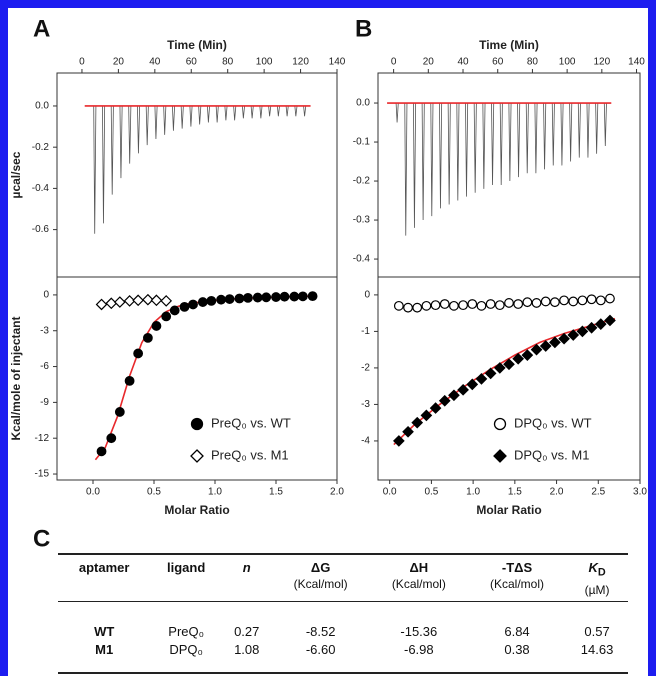 The height and width of the screenshot is (676, 656). What do you see at coordinates (104, 631) in the screenshot?
I see `table-cell: WT` at bounding box center [104, 631].